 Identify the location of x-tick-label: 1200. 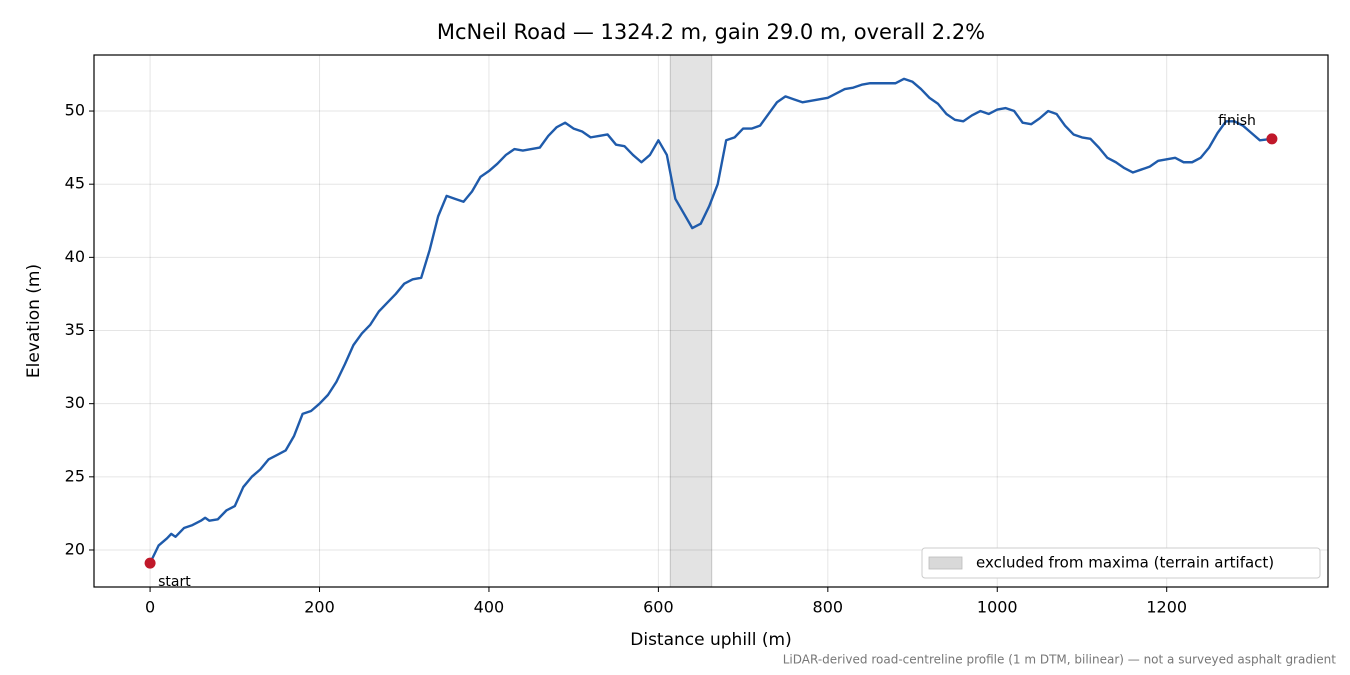
(1166, 607).